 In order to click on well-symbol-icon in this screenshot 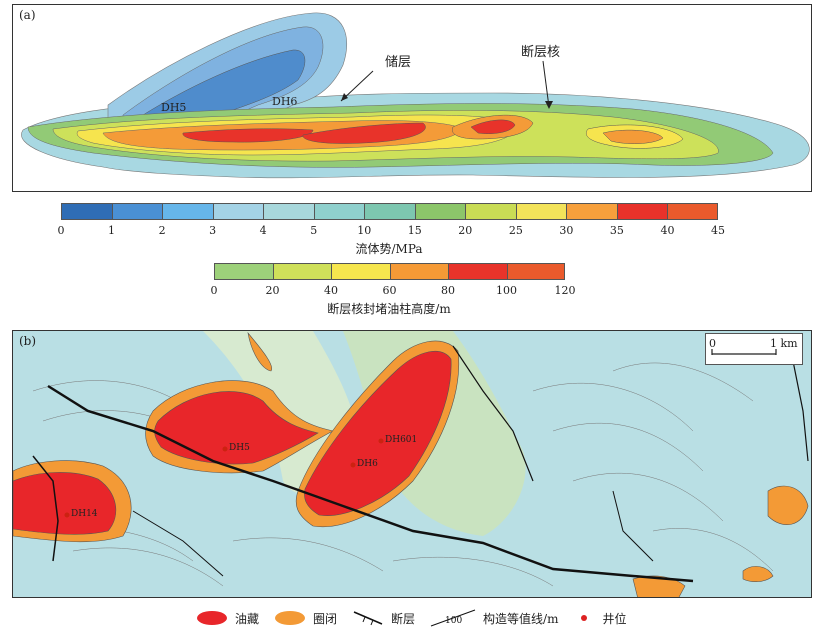, I will do `click(584, 618)`.